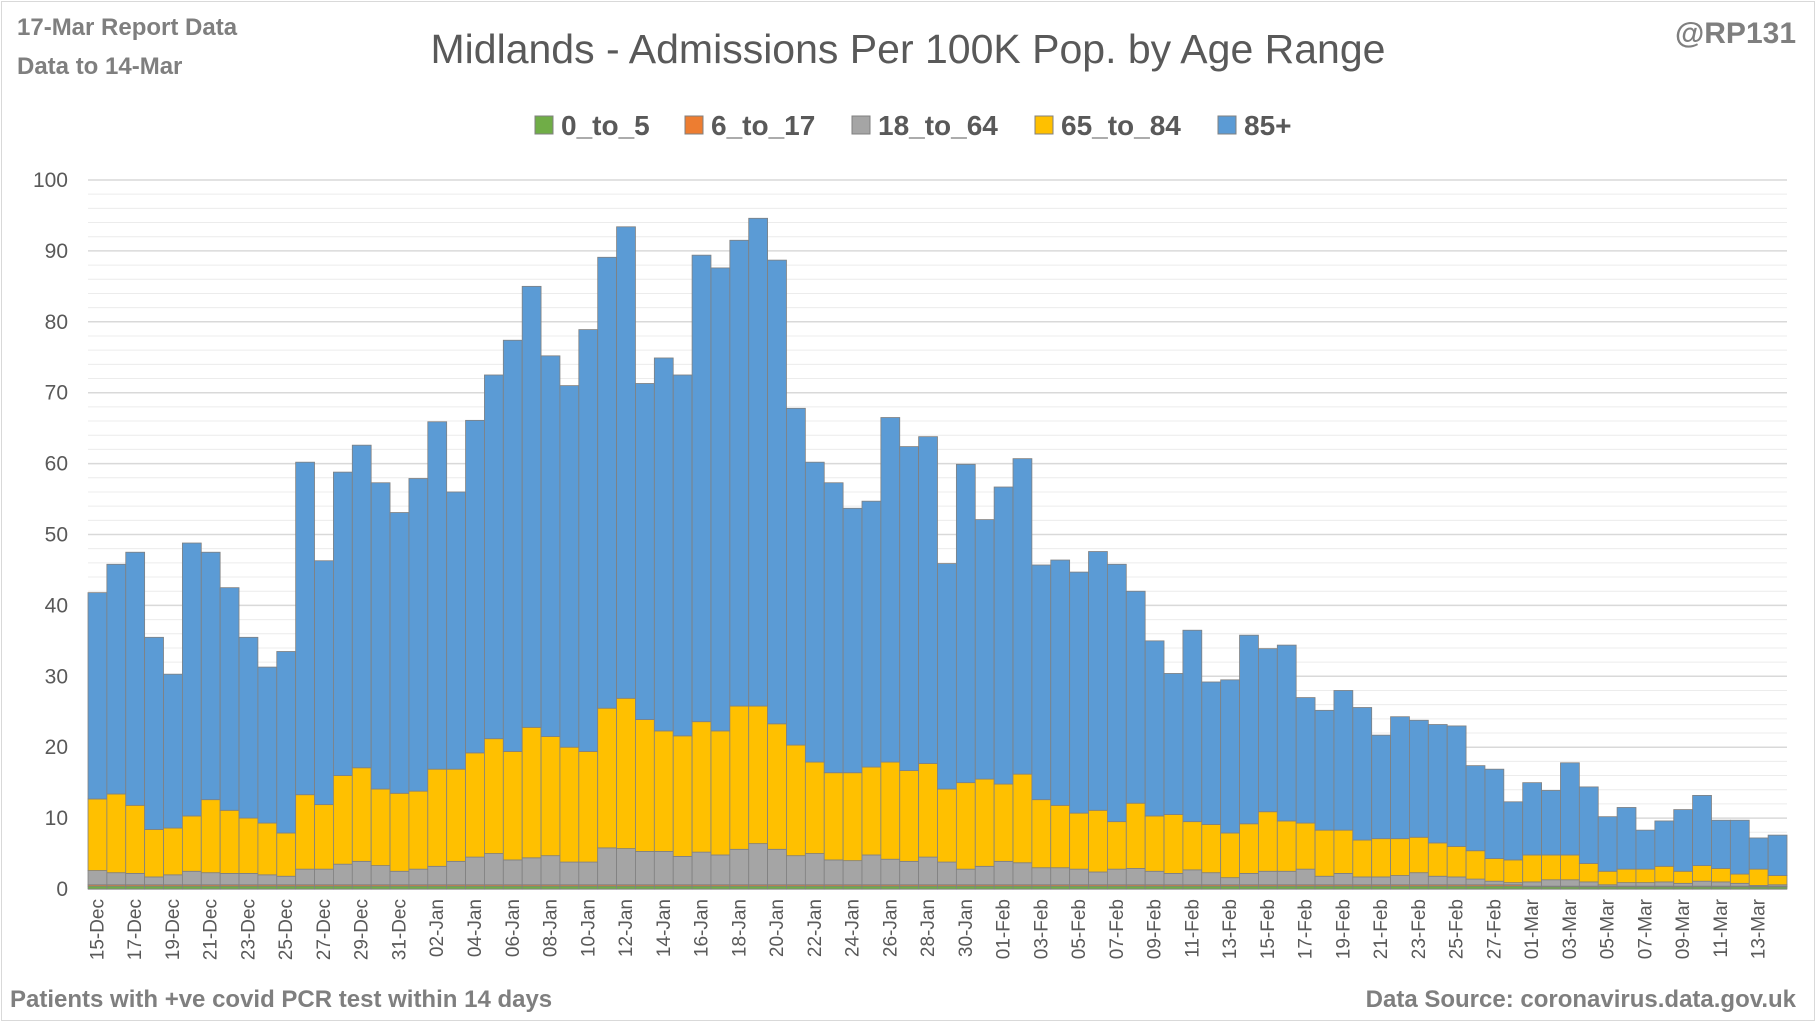 The image size is (1816, 1022). What do you see at coordinates (135, 929) in the screenshot?
I see `x-tick-label: 17-Dec` at bounding box center [135, 929].